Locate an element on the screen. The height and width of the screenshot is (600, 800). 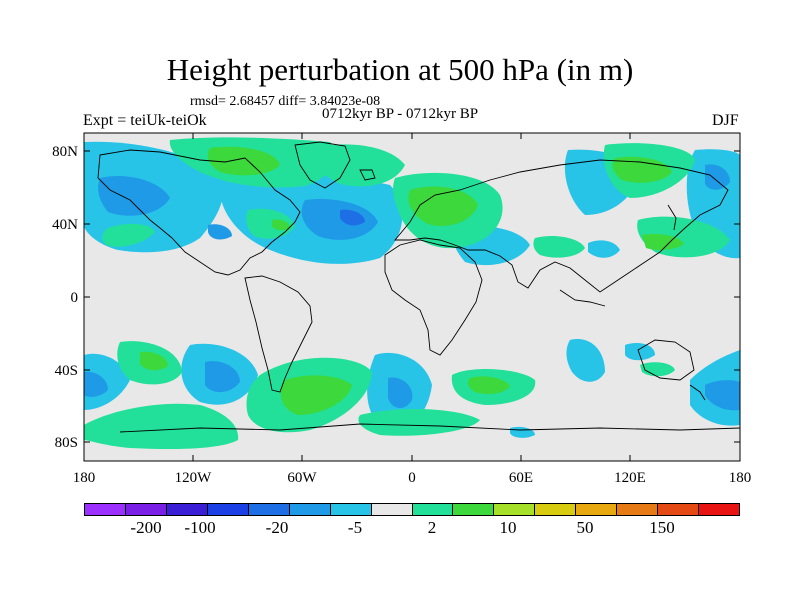
lat-label: 80S is located at coordinates (66, 443).